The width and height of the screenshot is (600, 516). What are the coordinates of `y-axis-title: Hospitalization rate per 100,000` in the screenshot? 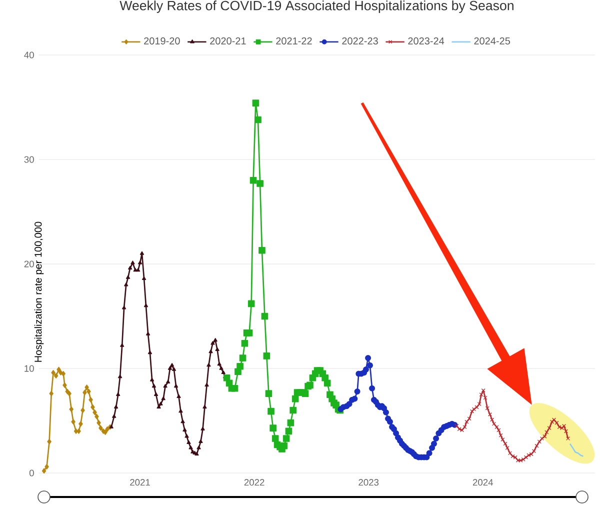 It's located at (39, 292).